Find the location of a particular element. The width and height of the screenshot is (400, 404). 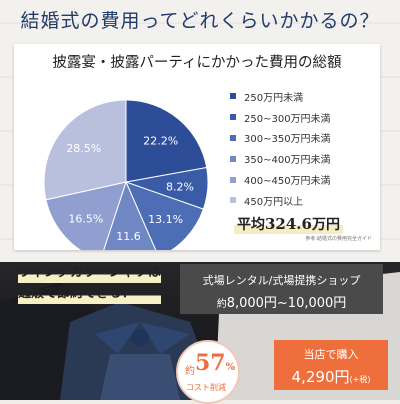

legend-item: 450万円以上 is located at coordinates (280, 200).